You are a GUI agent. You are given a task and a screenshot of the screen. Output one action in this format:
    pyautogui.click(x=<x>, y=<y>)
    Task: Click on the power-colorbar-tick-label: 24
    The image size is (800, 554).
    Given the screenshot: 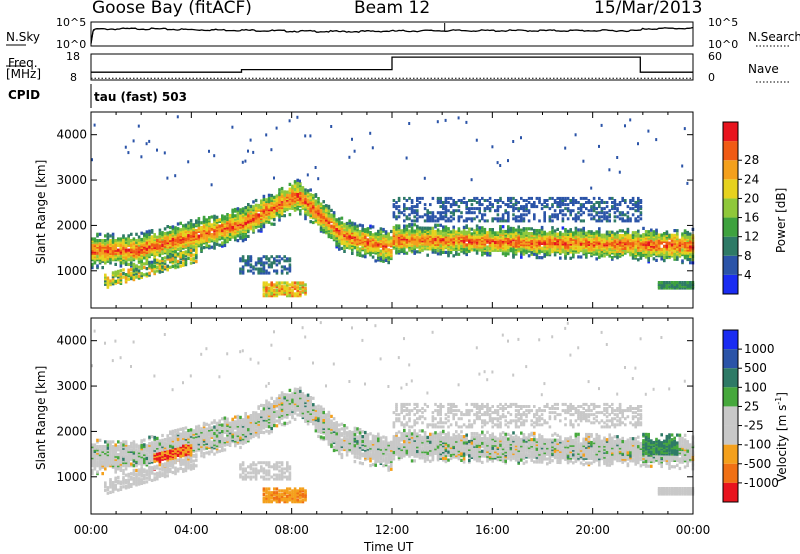 What is the action you would take?
    pyautogui.click(x=751, y=179)
    